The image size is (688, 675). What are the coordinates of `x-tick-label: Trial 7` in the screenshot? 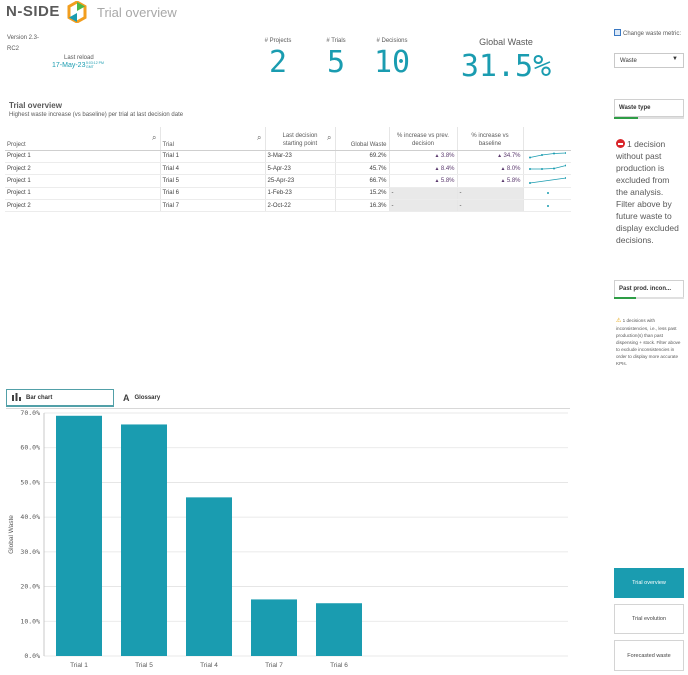 It's located at (274, 665).